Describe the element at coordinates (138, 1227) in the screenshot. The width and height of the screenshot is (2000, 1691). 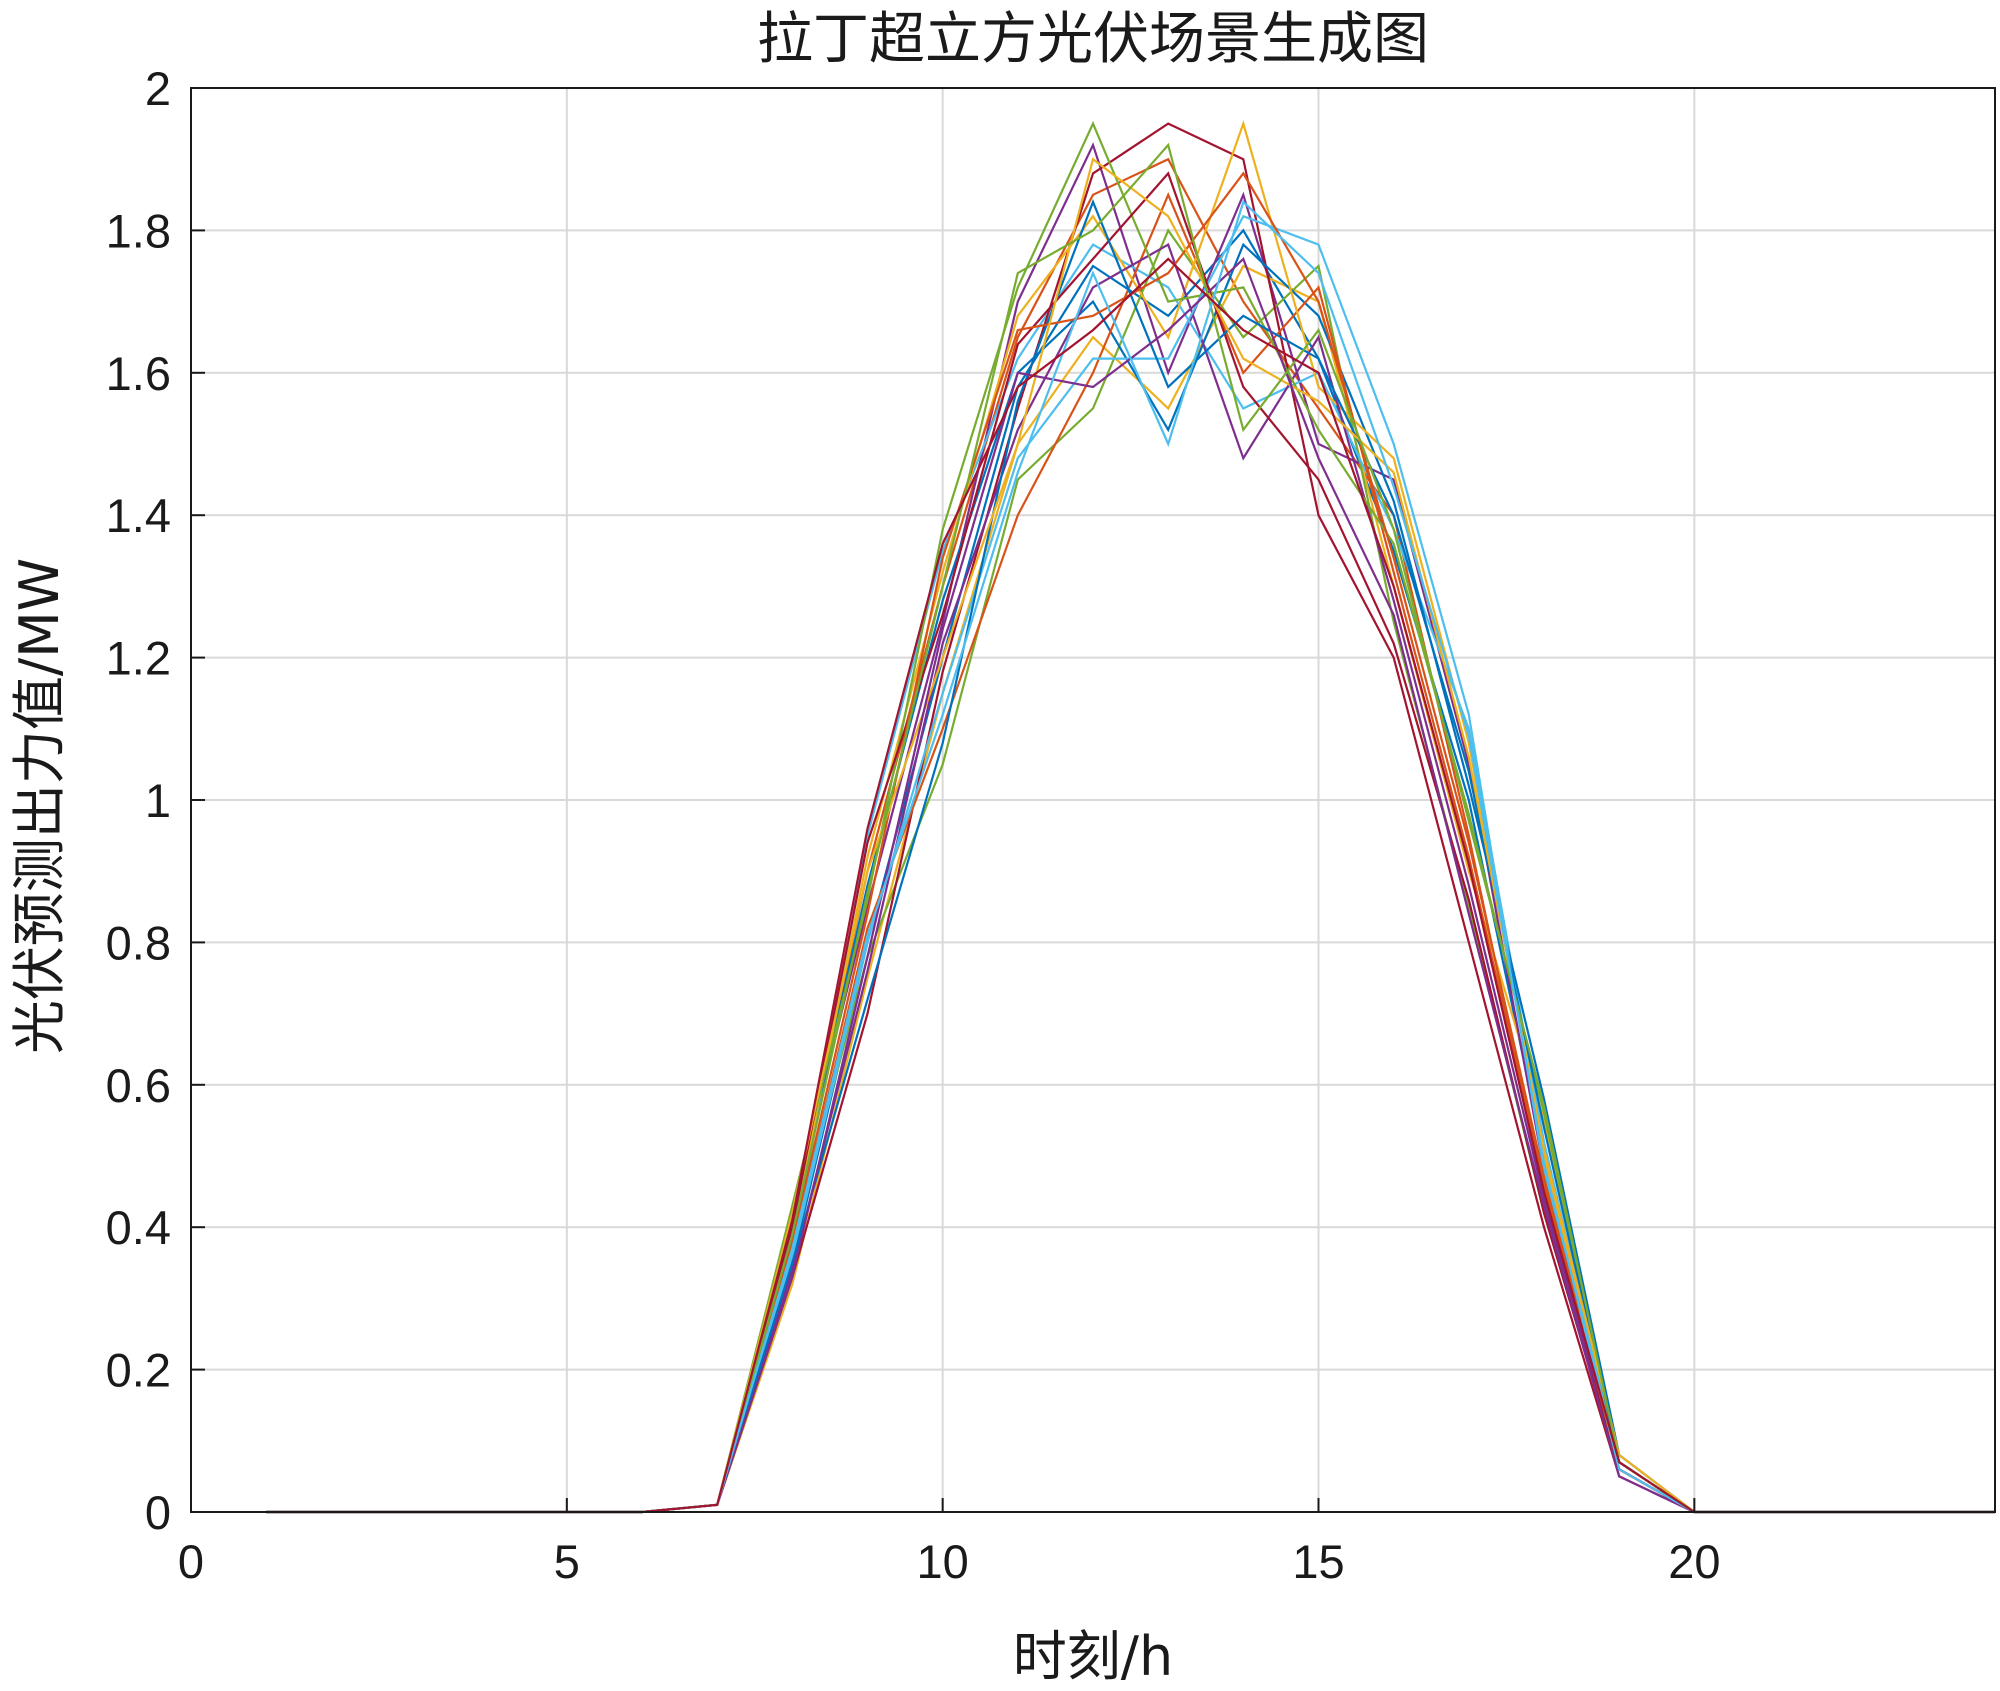
I see `y-tick-label: 0.4` at that location.